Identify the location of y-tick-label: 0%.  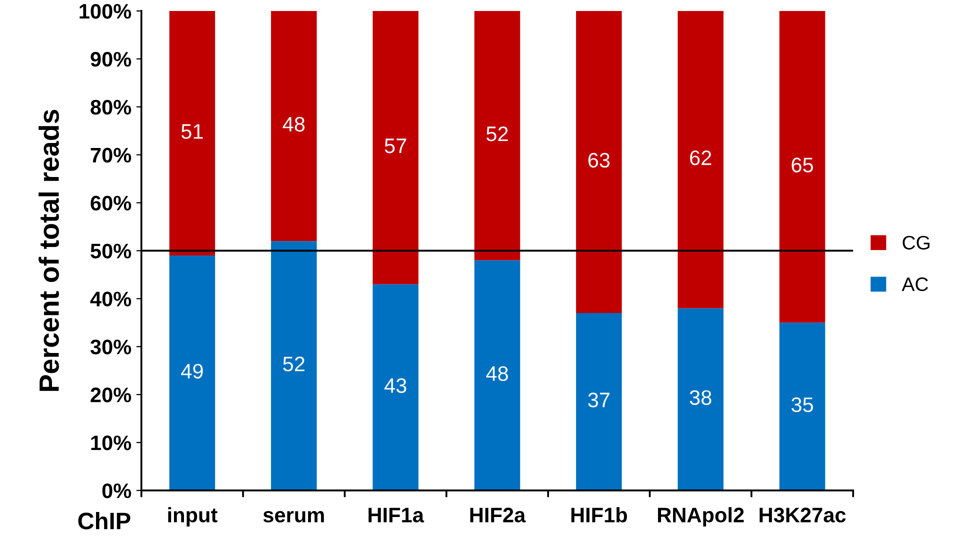
(117, 490).